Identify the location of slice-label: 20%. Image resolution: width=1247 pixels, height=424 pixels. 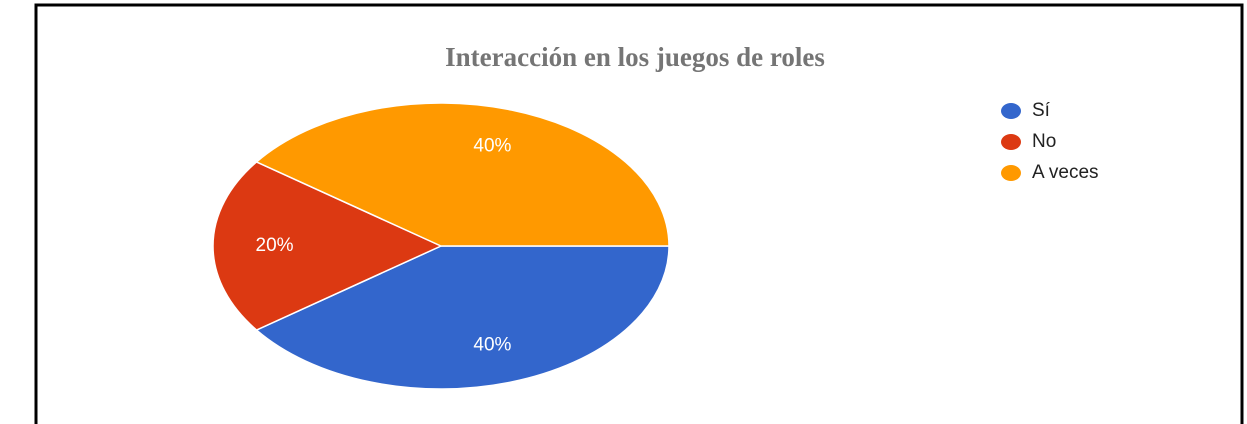
(275, 245).